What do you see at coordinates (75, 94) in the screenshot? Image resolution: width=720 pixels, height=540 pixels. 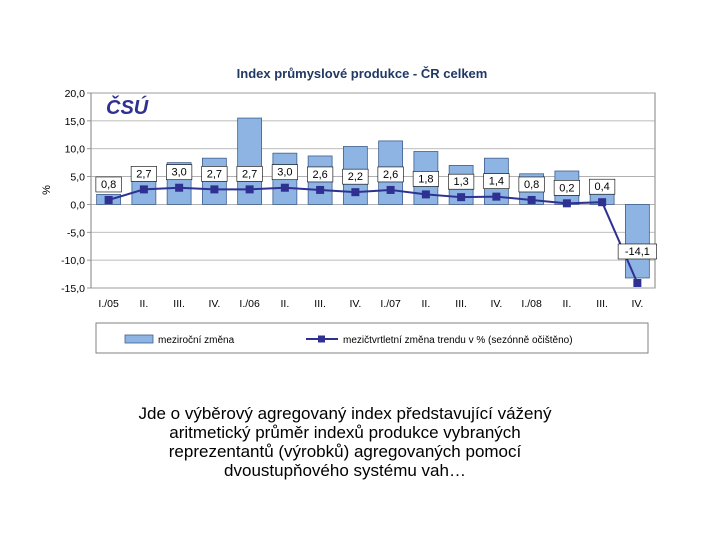 I see `y-tick-label: 20,0` at bounding box center [75, 94].